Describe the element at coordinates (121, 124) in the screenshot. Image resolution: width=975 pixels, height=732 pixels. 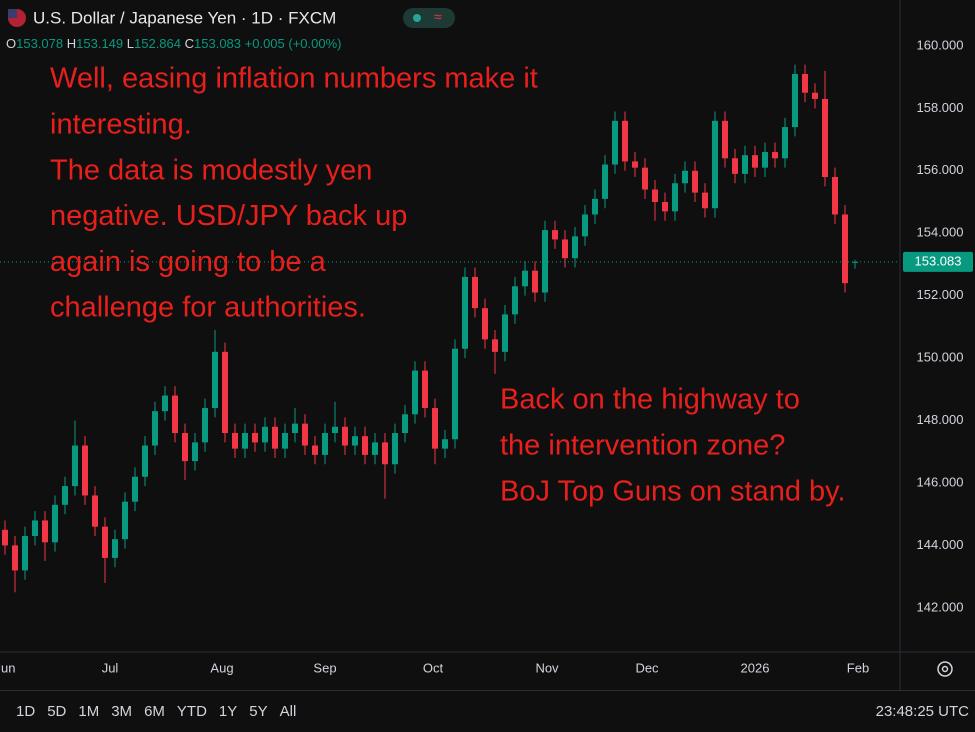
I see `annotation-line: interesting.` at that location.